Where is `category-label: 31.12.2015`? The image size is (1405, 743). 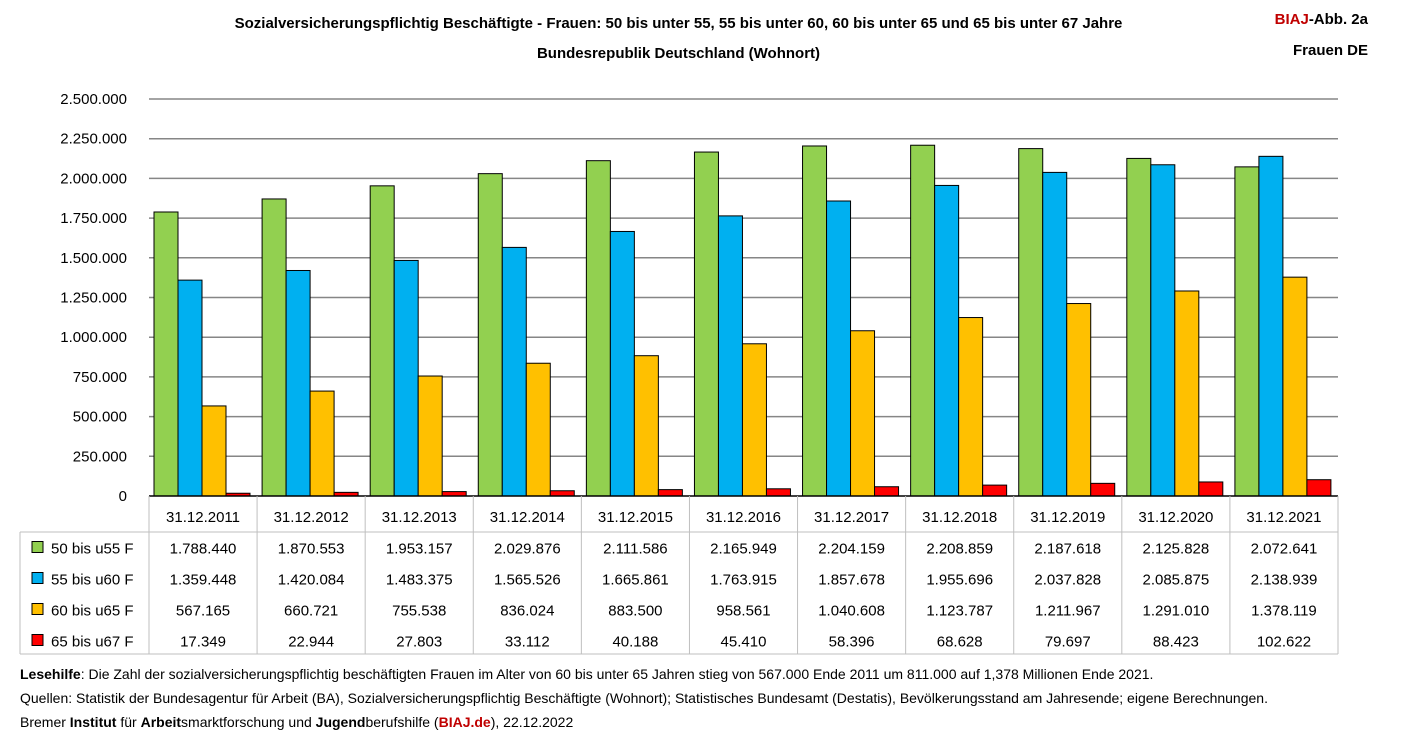
category-label: 31.12.2015 is located at coordinates (635, 517).